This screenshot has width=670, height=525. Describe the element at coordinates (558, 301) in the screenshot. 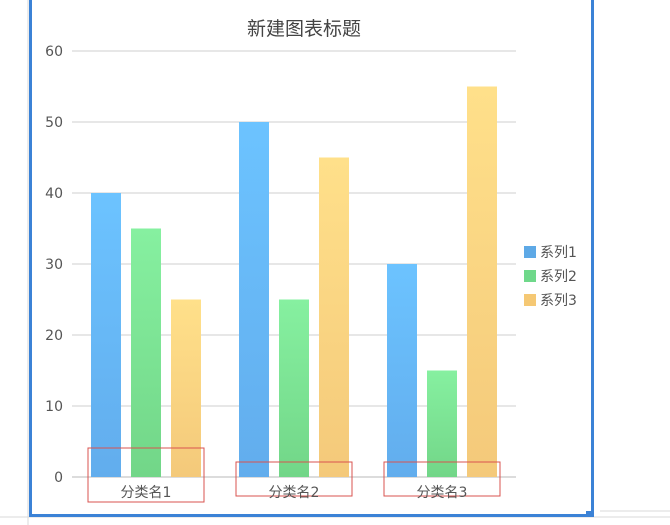

I see `legend-label: 系列3` at that location.